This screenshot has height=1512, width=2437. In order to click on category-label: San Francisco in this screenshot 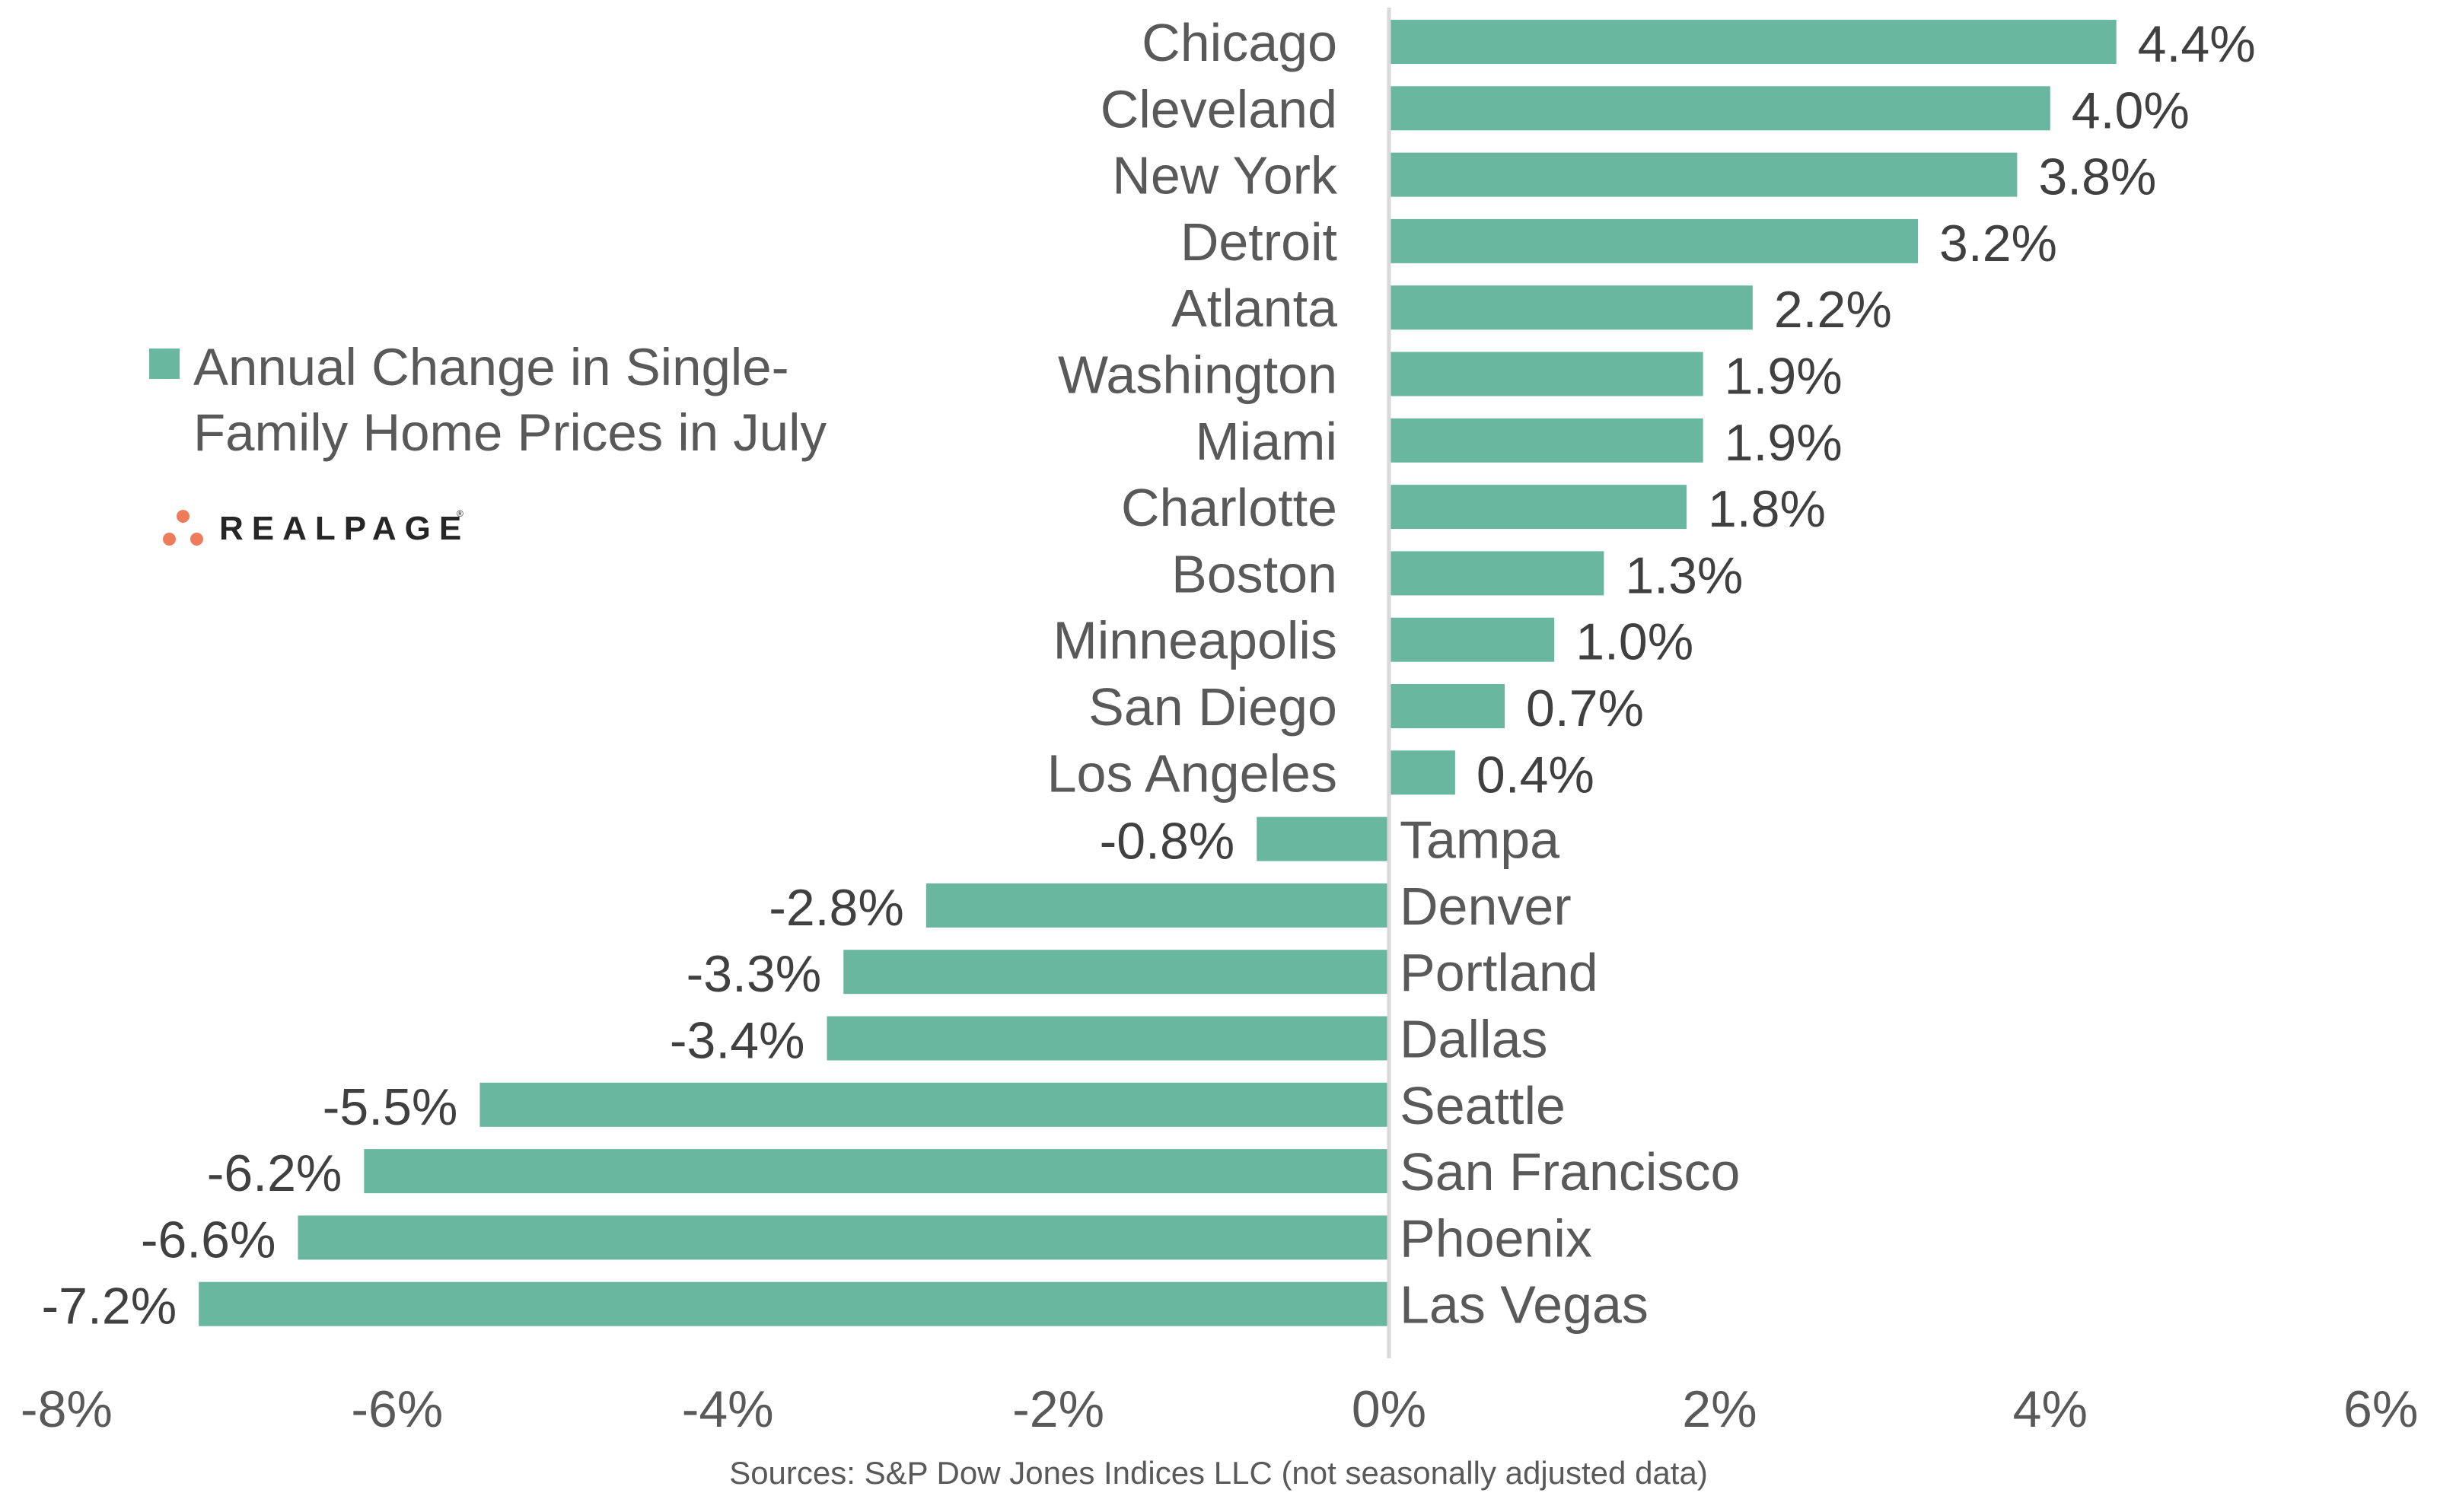, I will do `click(1570, 1172)`.